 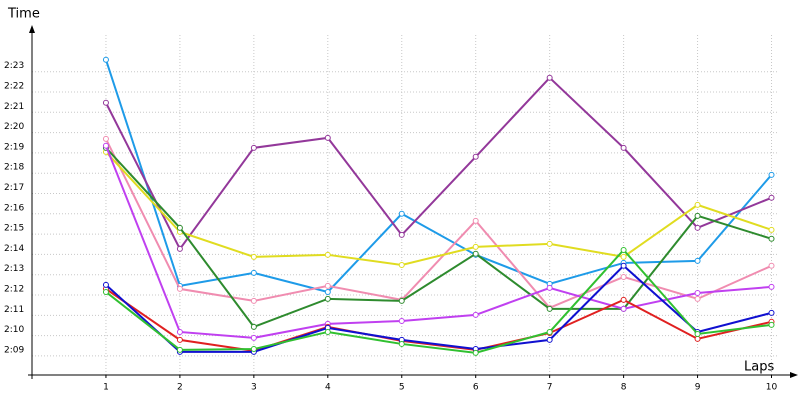 I want to click on y-tick-label: 2:12, so click(x=14, y=290).